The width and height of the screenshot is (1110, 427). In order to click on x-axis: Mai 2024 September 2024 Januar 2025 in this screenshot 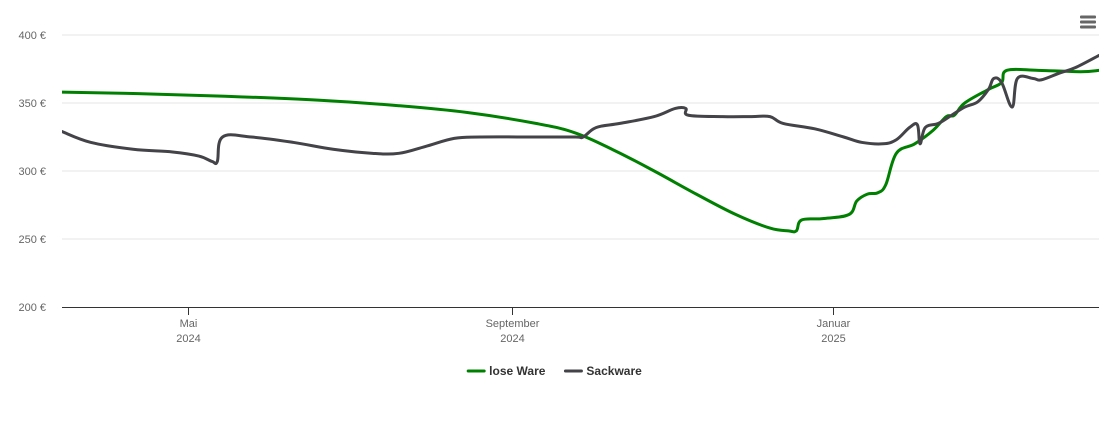, I will do `click(580, 326)`.